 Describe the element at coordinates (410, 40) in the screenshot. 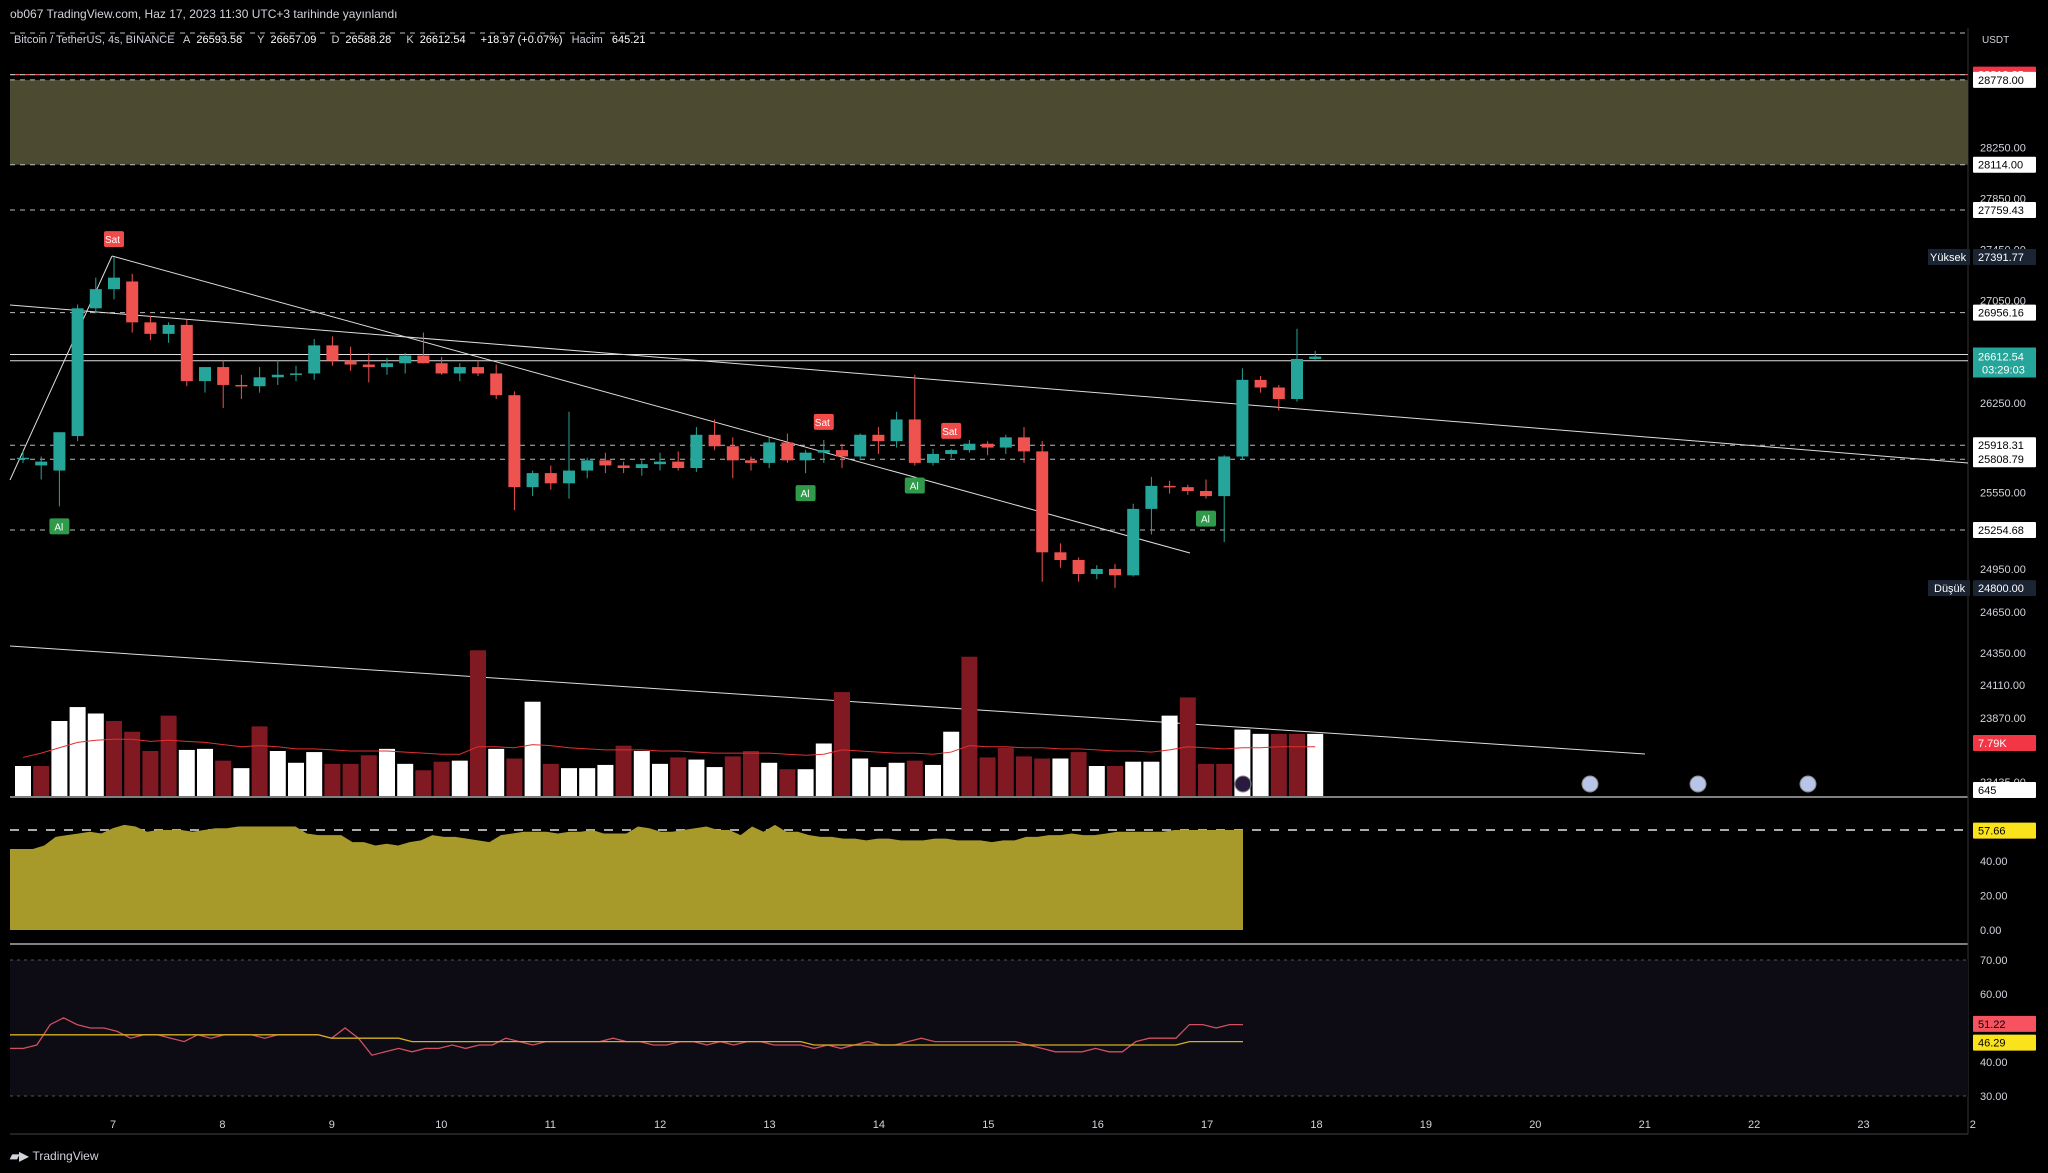

I see `close-label: K` at that location.